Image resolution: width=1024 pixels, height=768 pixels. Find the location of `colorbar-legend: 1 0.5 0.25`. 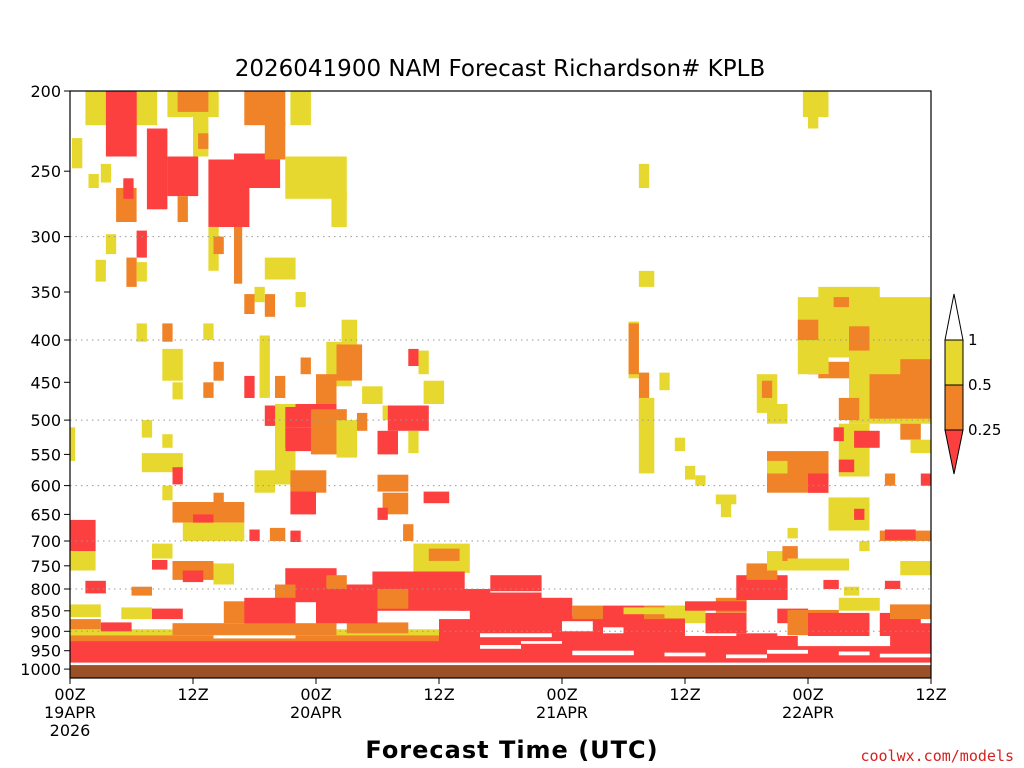

colorbar-legend: 1 0.5 0.25 is located at coordinates (972, 384).